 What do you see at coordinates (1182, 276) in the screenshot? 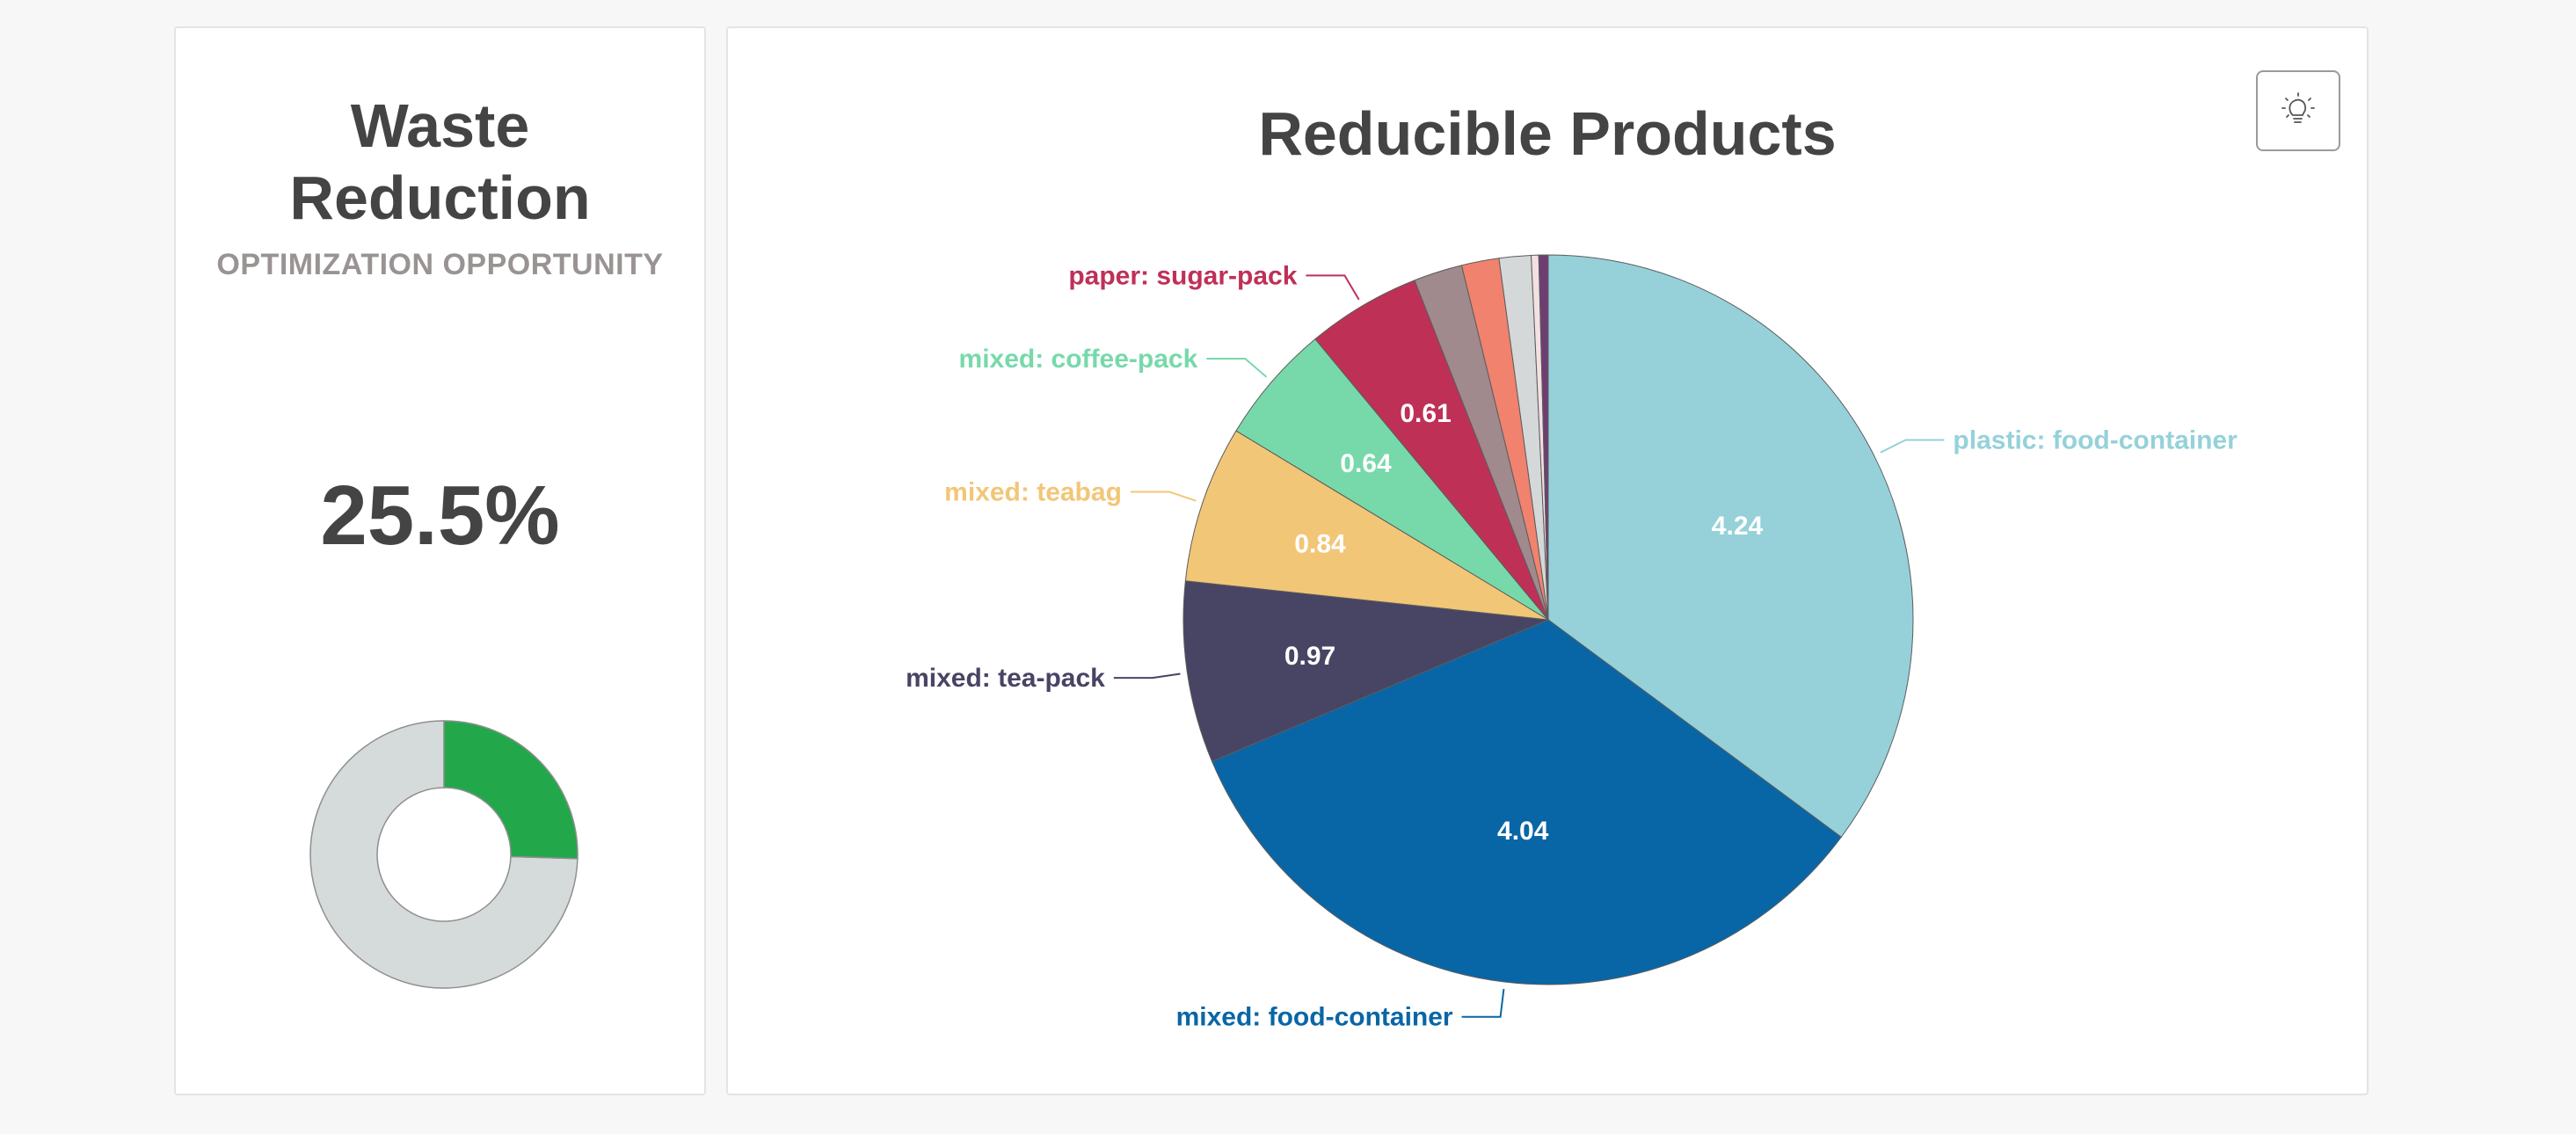
I see `pie-category-label: paper: sugar-pack` at bounding box center [1182, 276].